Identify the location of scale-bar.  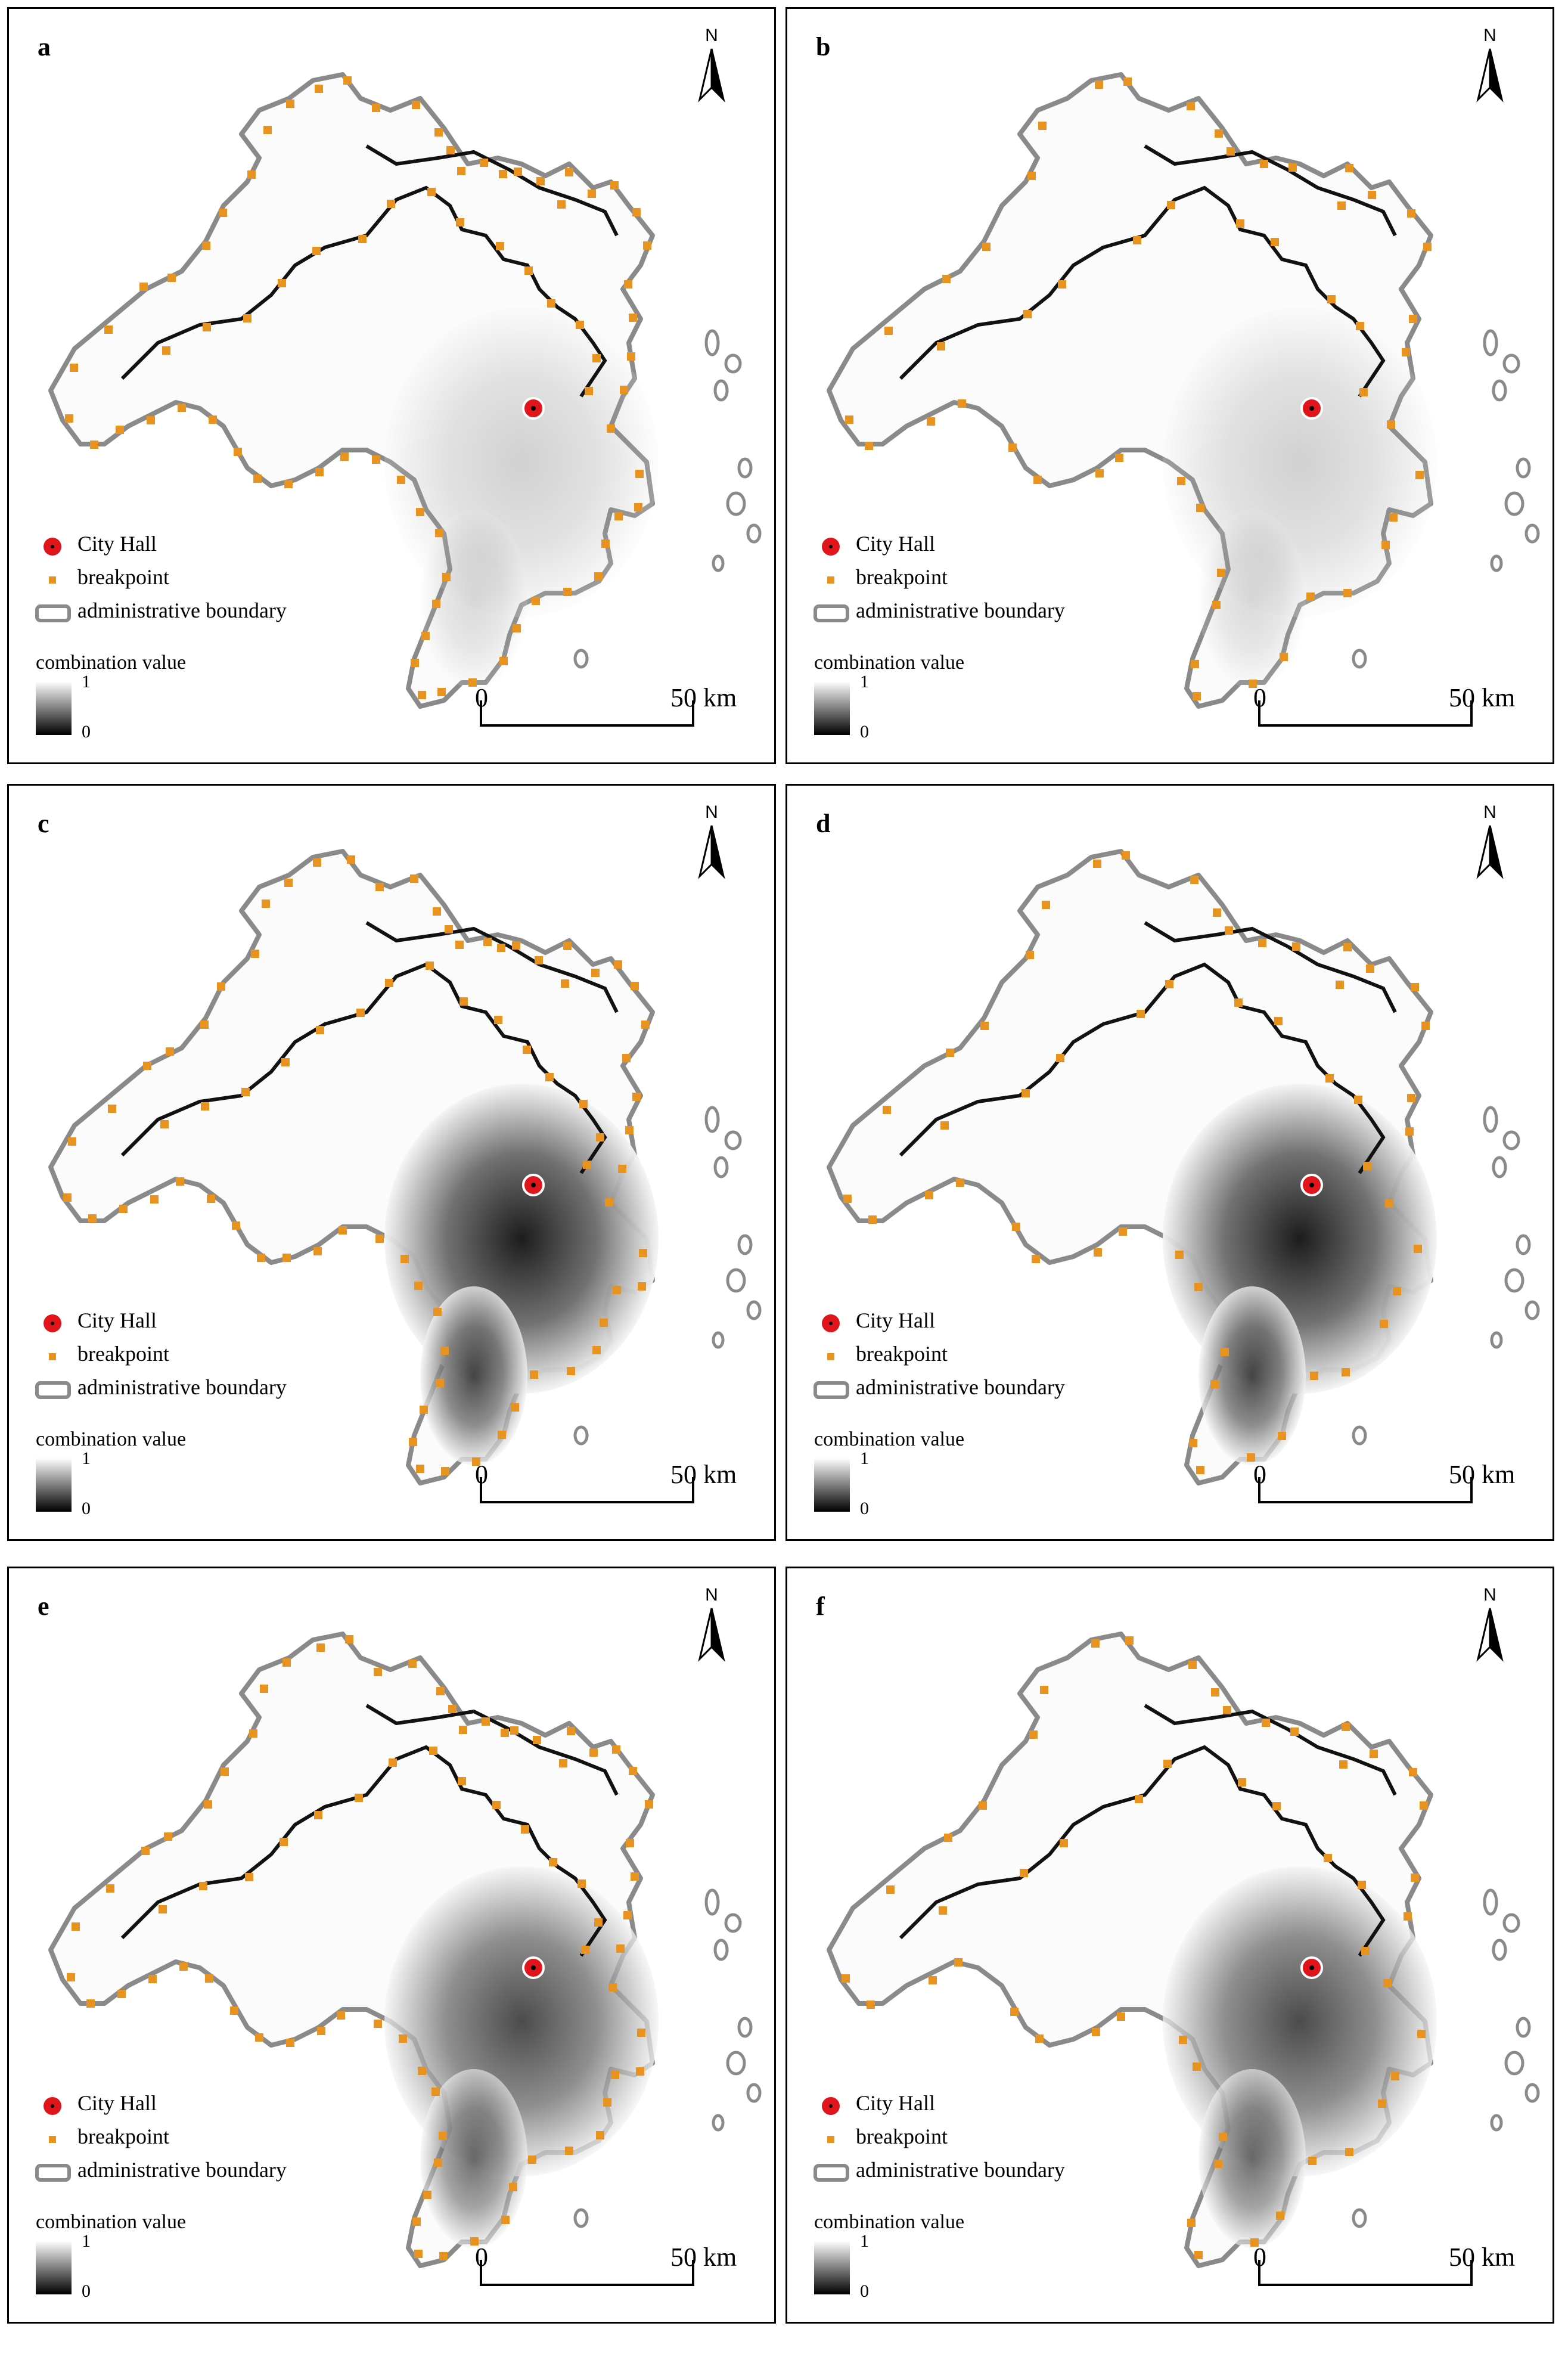
(587, 2269).